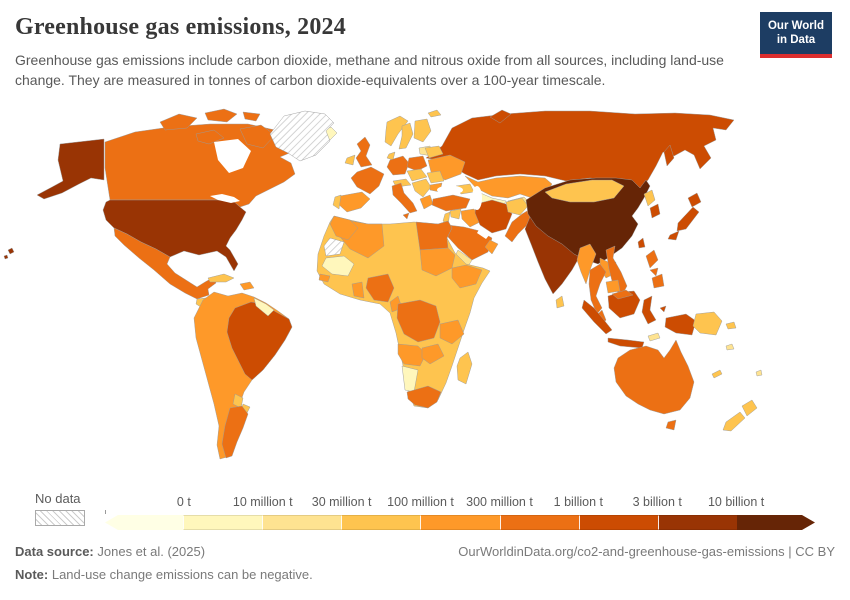 The image size is (850, 600). I want to click on country-indonesia-papua, so click(680, 324).